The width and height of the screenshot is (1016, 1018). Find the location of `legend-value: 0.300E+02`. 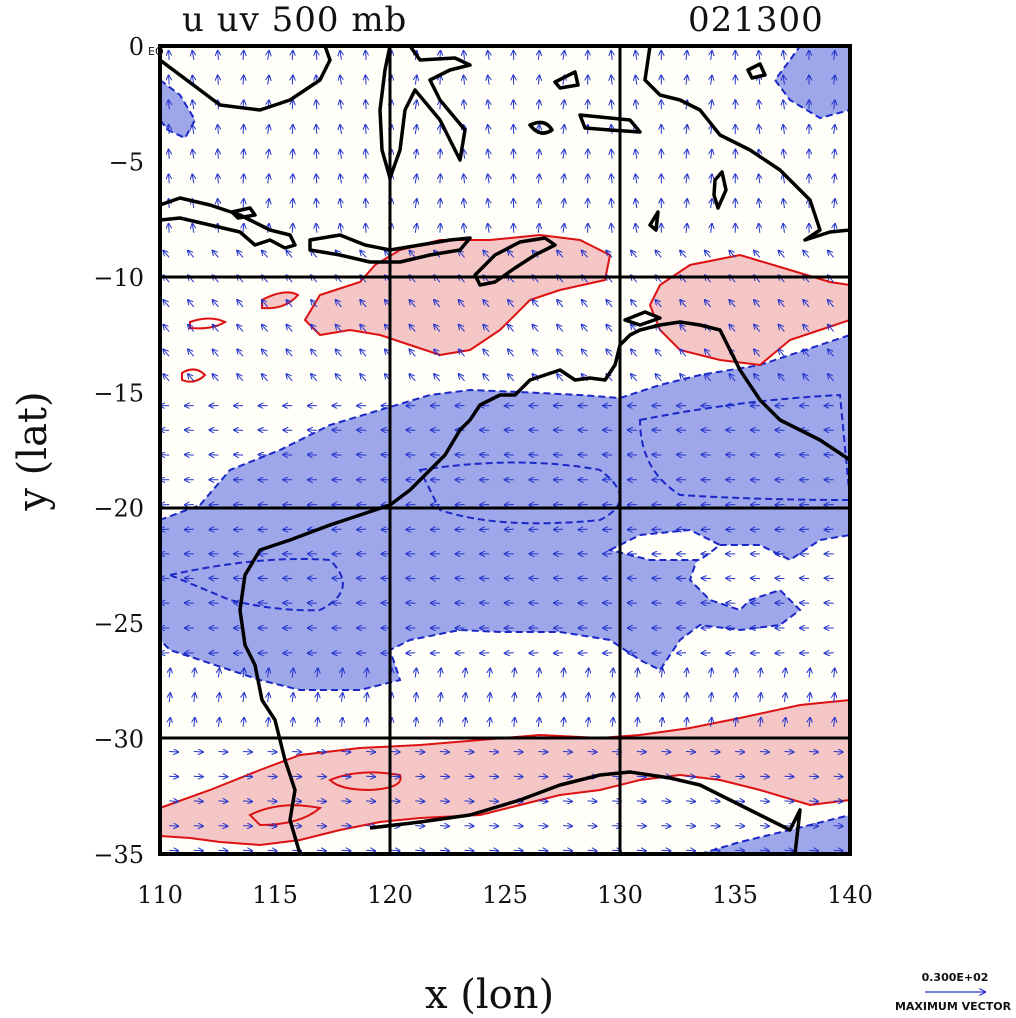

legend-value: 0.300E+02 is located at coordinates (955, 977).